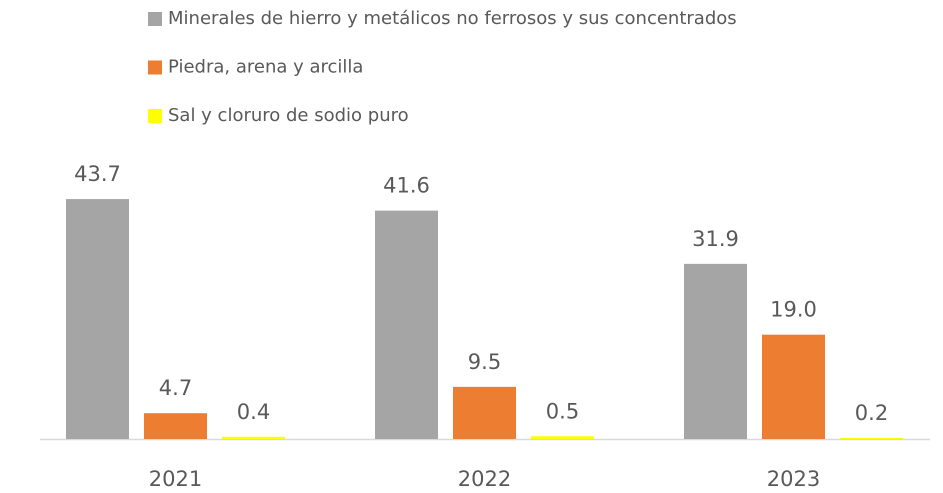 The width and height of the screenshot is (943, 493). I want to click on x-tick-label: 2023, so click(793, 479).